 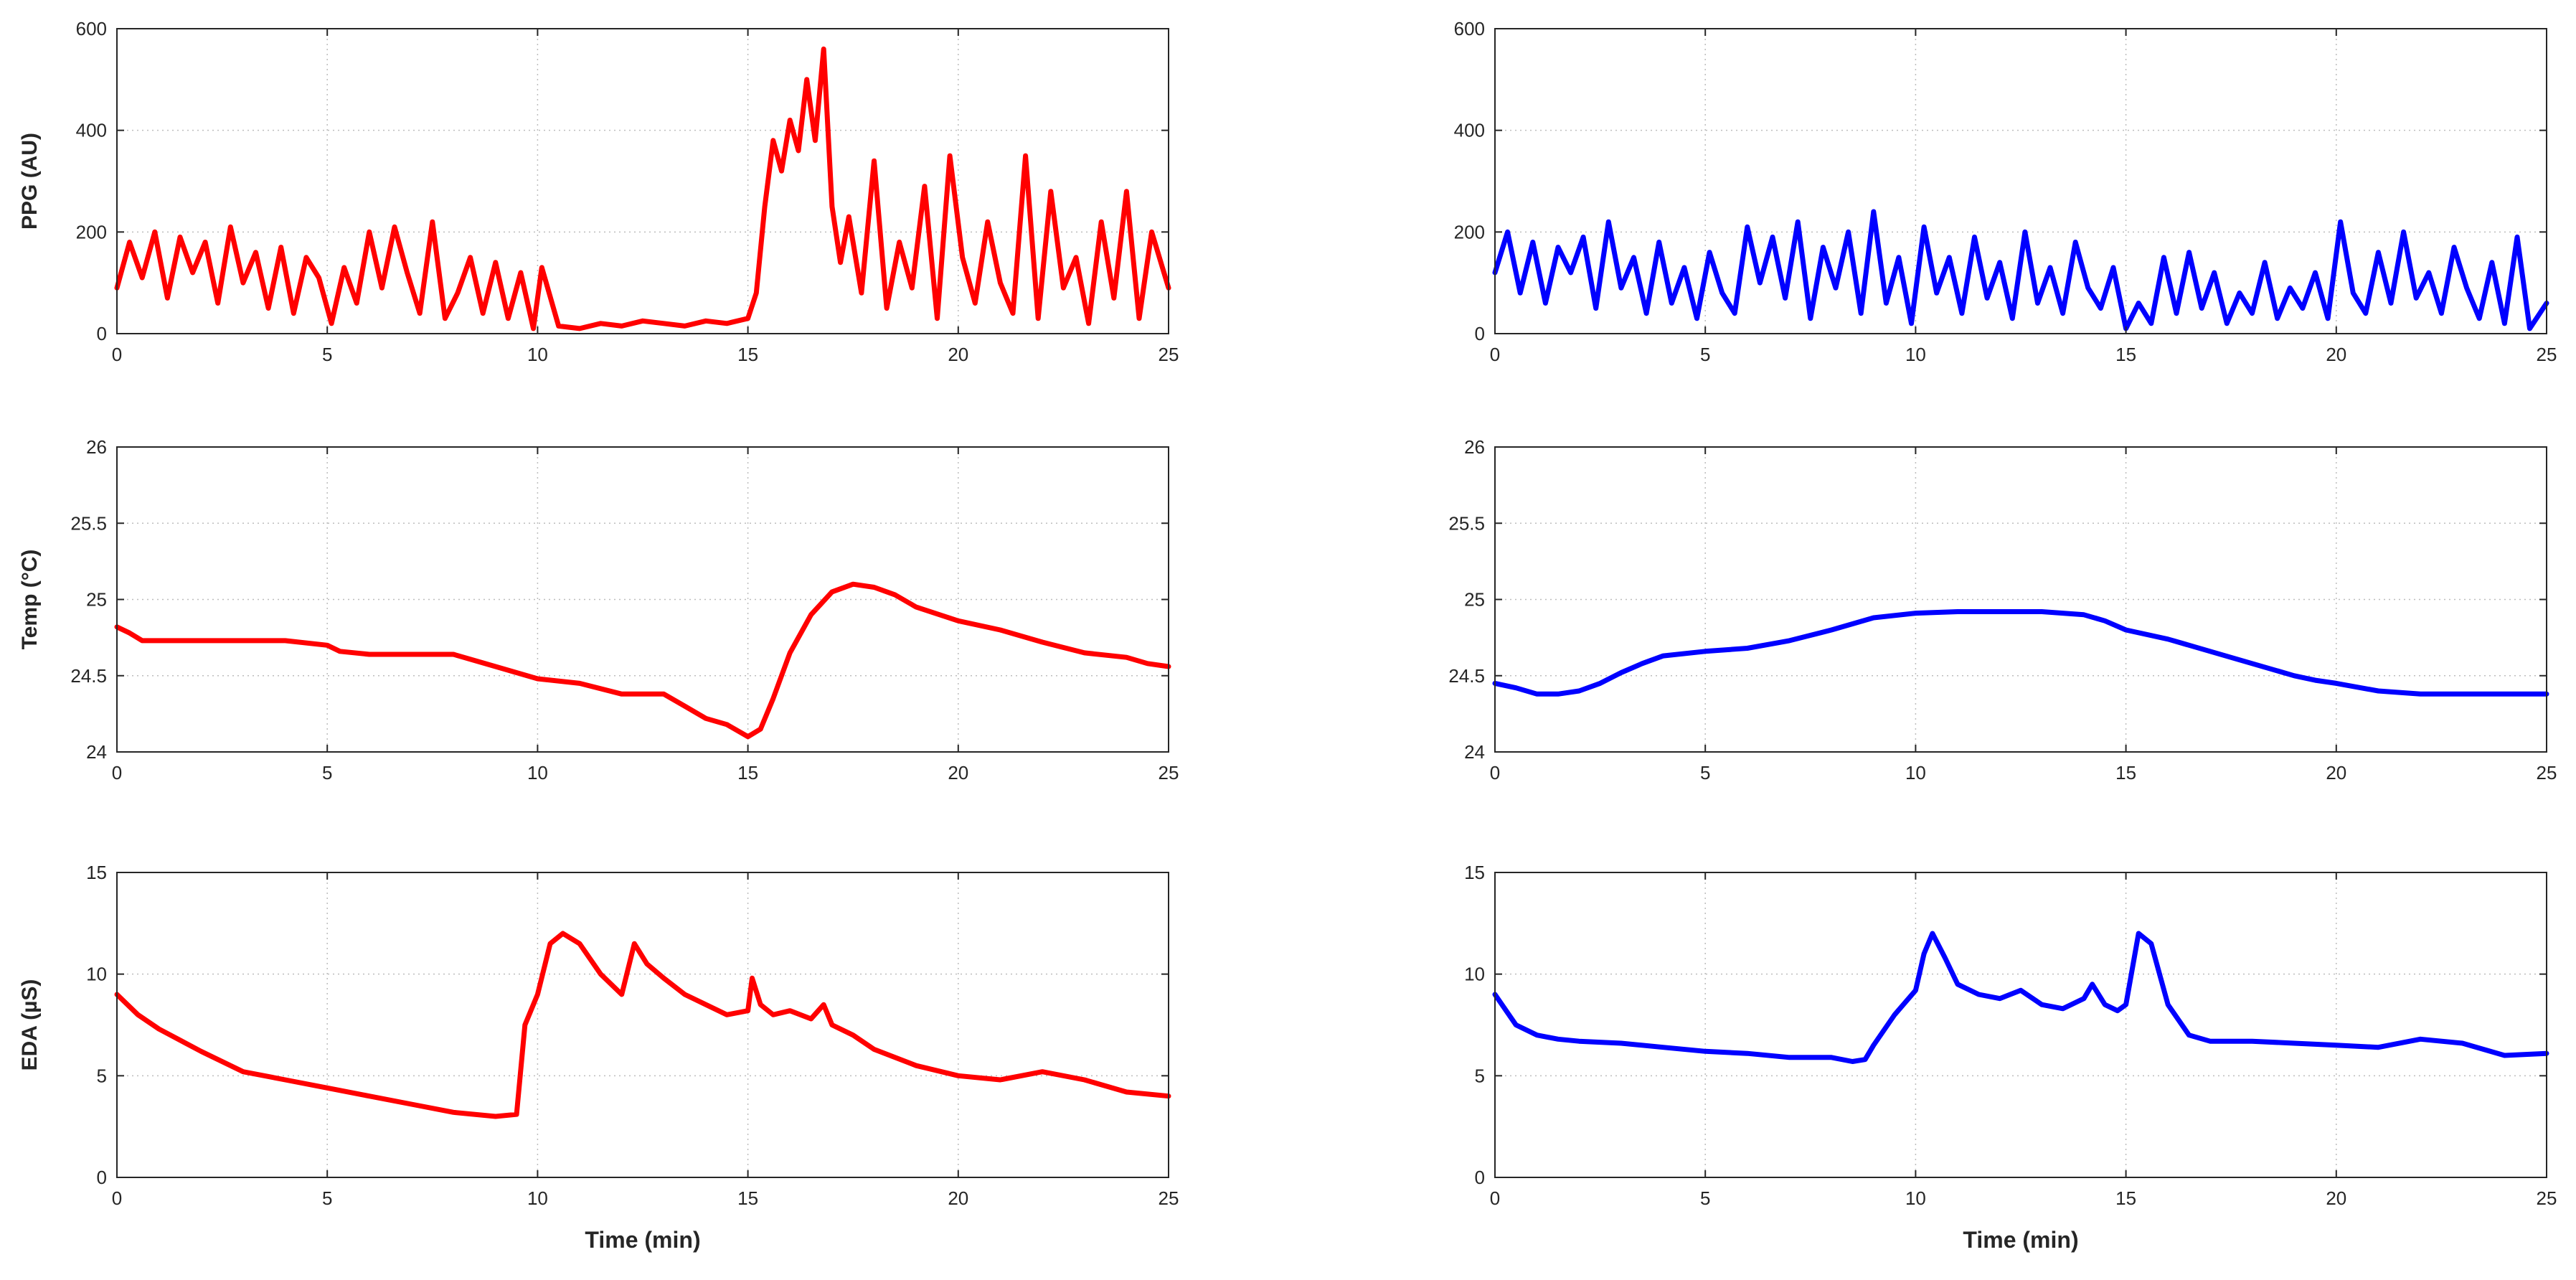 I want to click on series-line-temp-red, so click(x=642, y=660).